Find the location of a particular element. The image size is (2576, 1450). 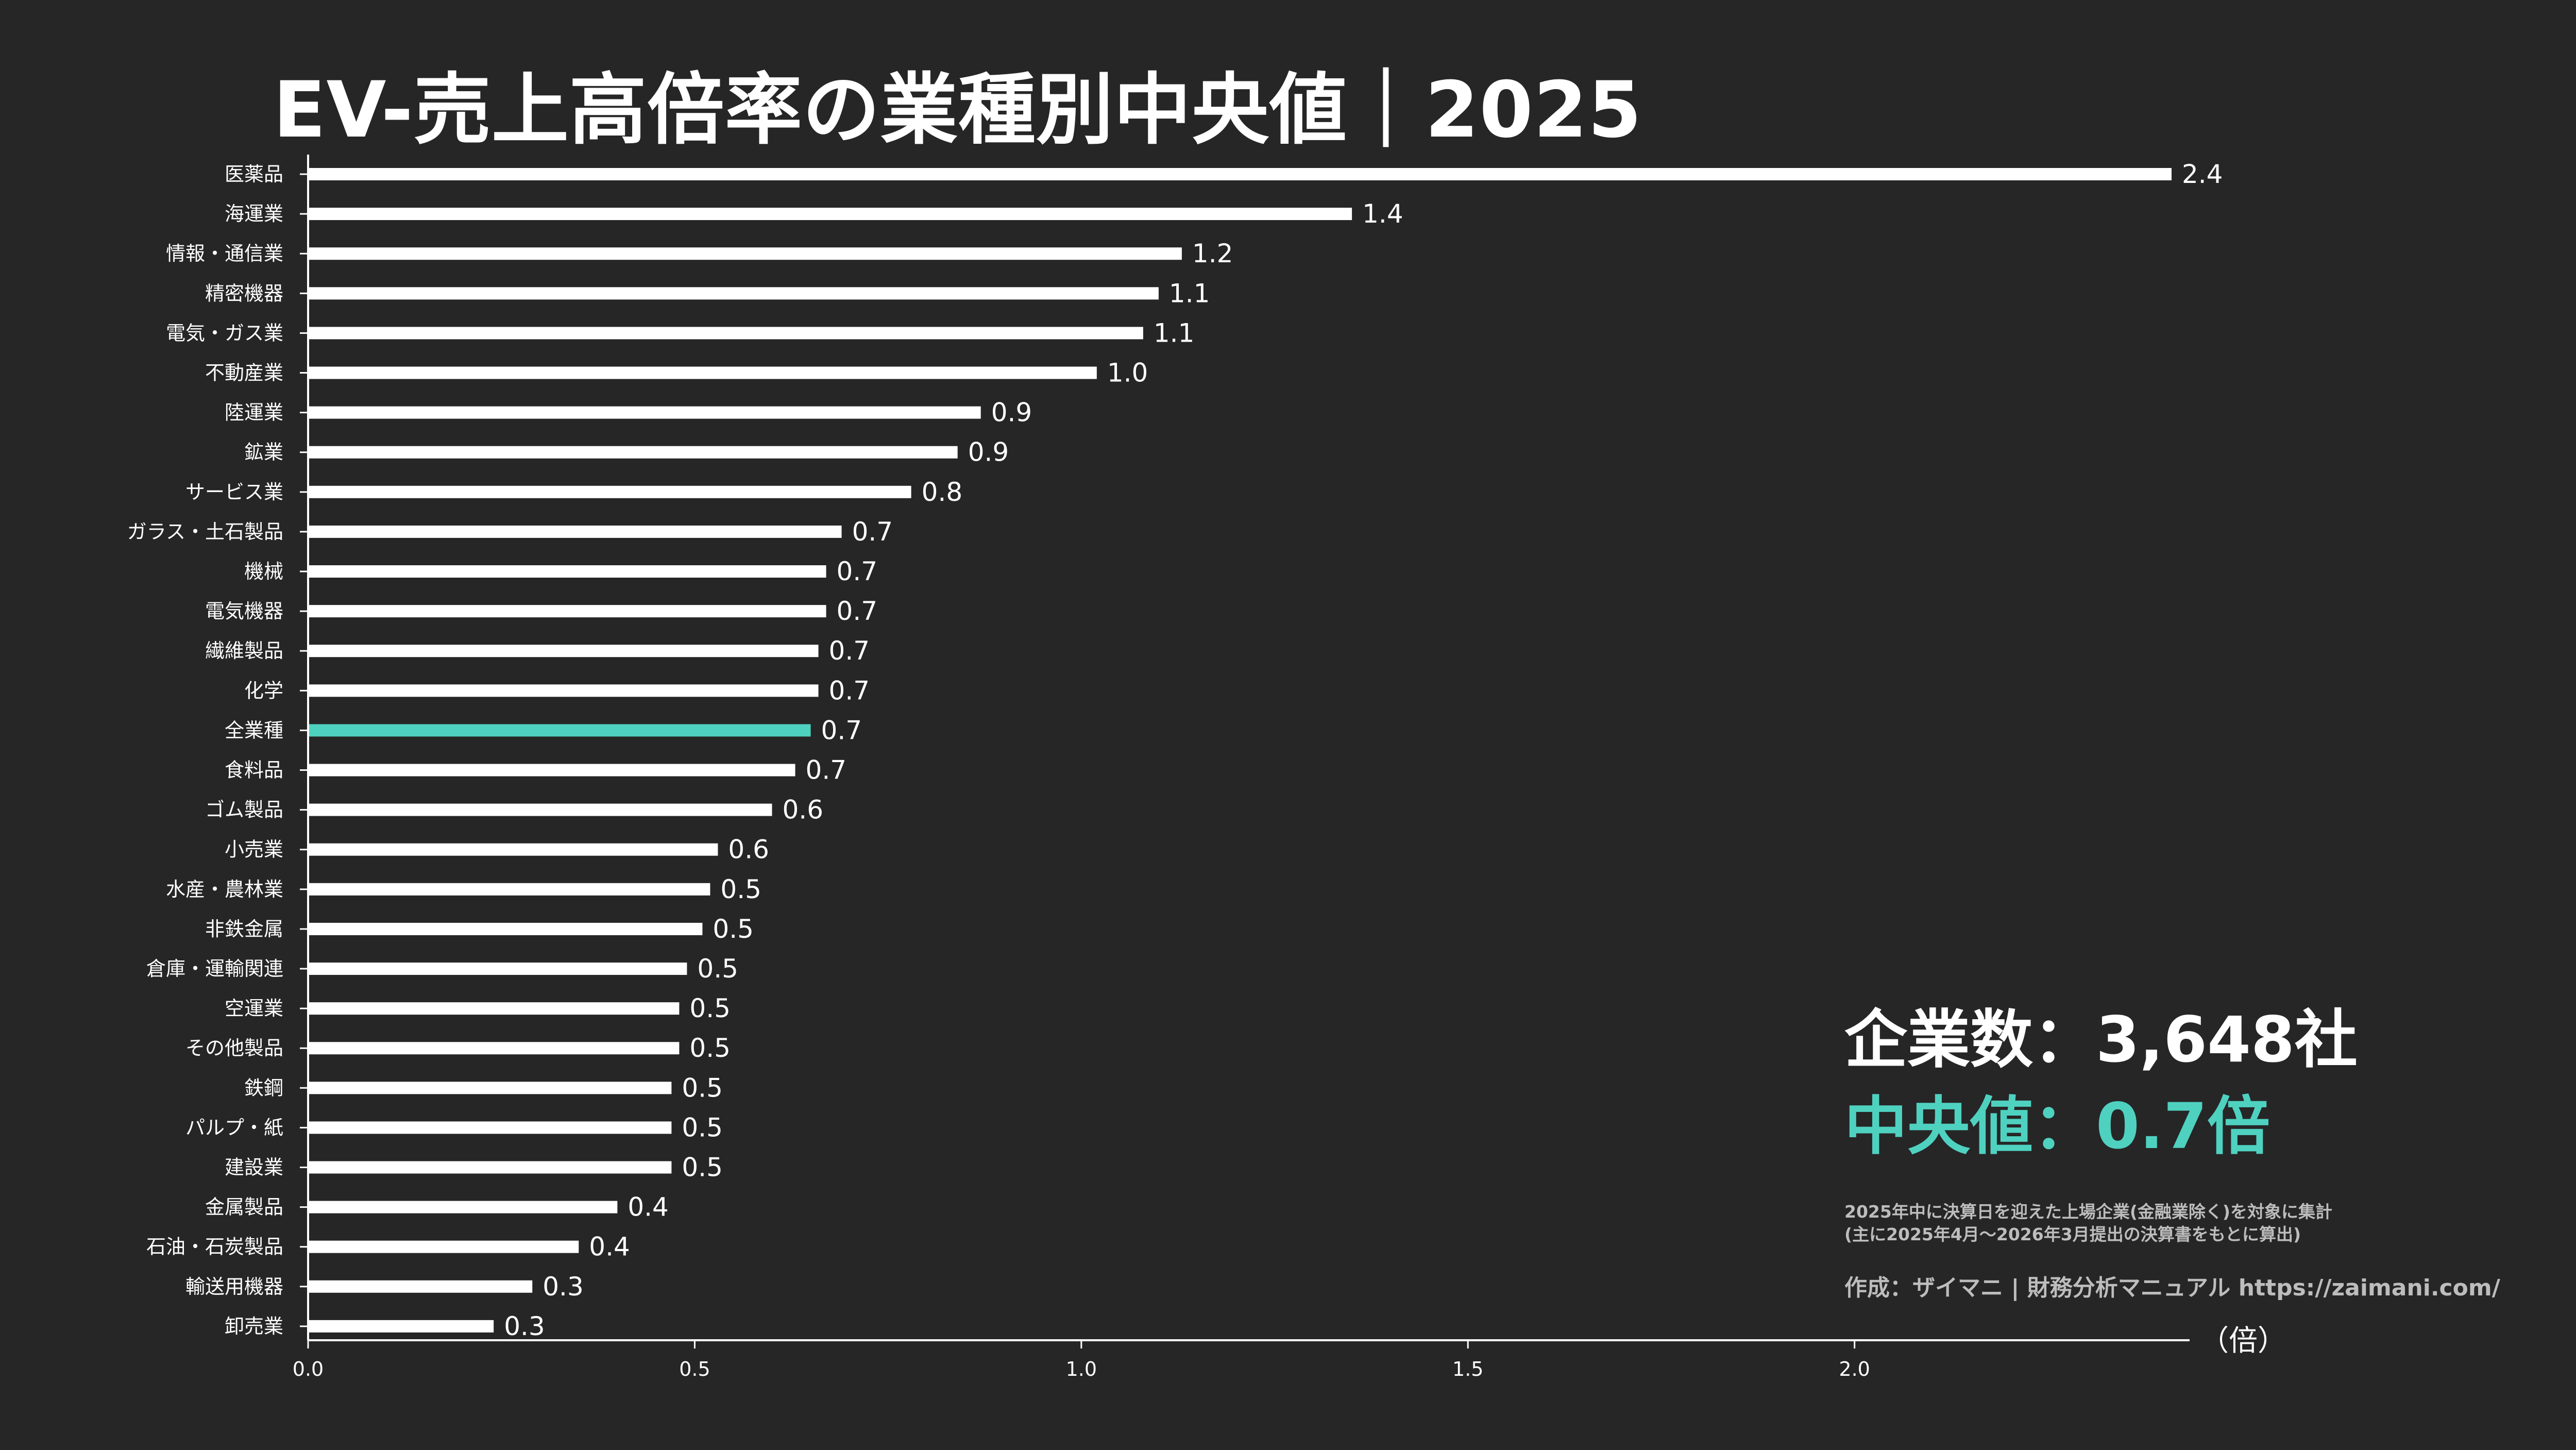

category-label-化学: 化学 is located at coordinates (263, 690).